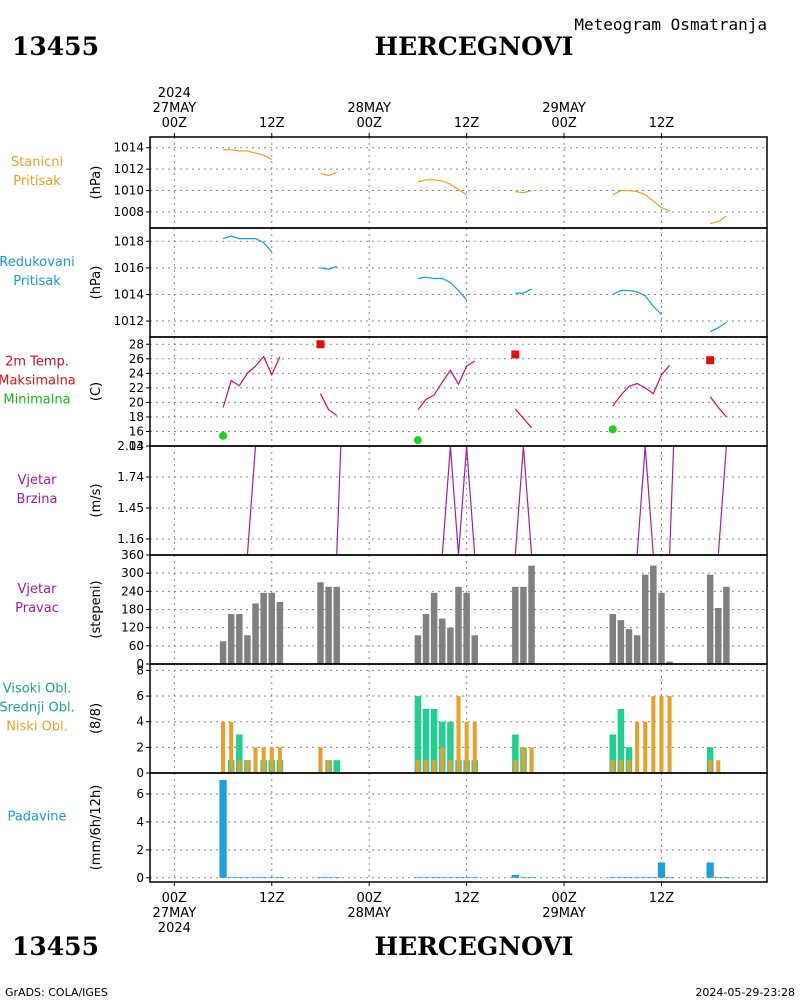  Describe the element at coordinates (96, 391) in the screenshot. I see `y-axis-label: (C)` at that location.